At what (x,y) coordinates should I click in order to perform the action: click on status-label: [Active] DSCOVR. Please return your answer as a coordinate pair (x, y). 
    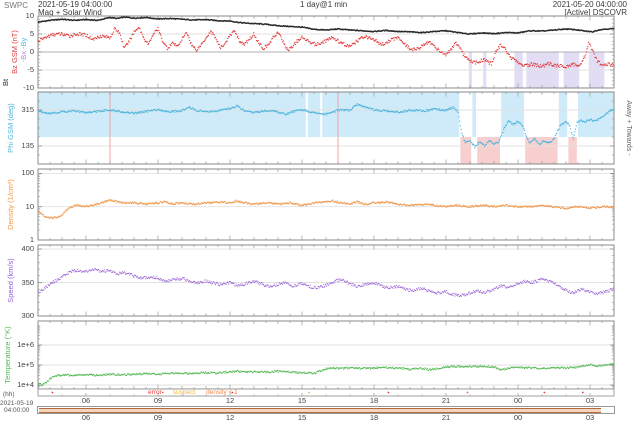
    Looking at the image, I should click on (595, 12).